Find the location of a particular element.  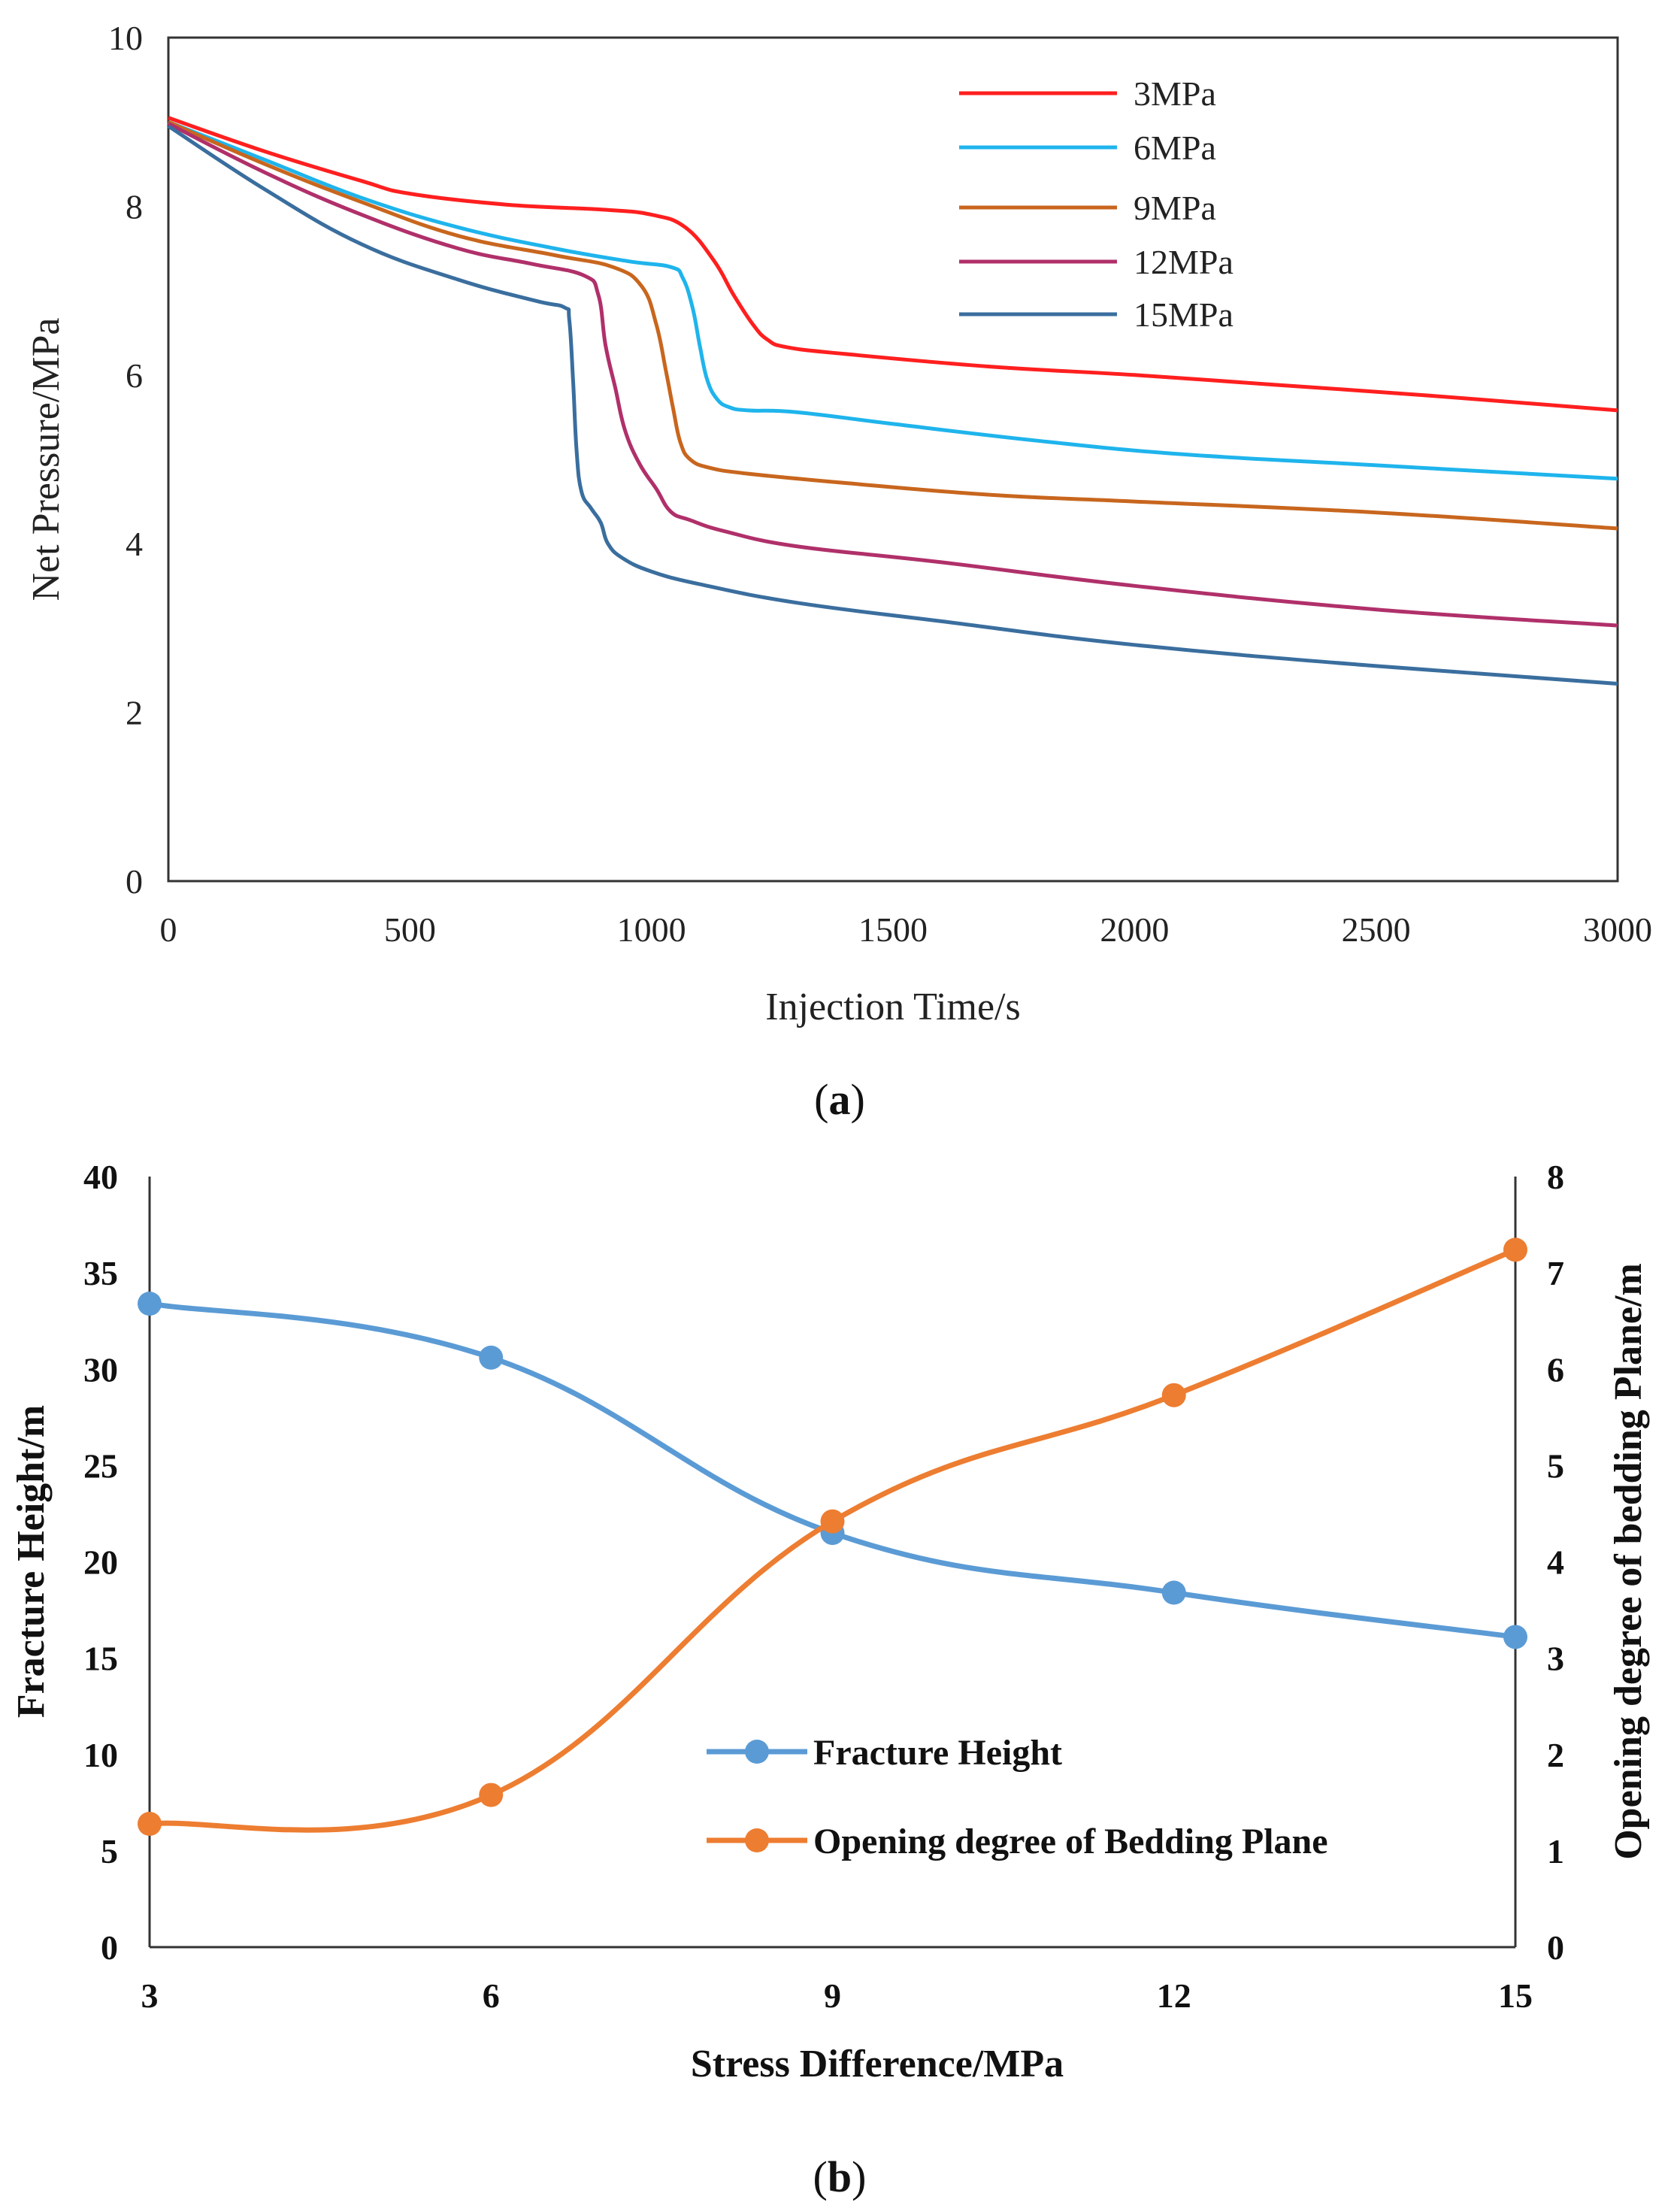

chart-b-xtick-label: 6 is located at coordinates (491, 1996).